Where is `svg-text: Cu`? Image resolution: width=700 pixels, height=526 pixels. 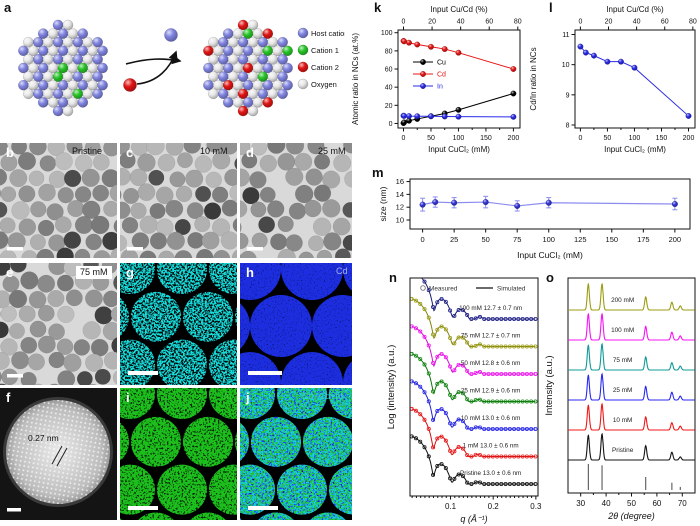
svg-text: Cu is located at coordinates (441, 63).